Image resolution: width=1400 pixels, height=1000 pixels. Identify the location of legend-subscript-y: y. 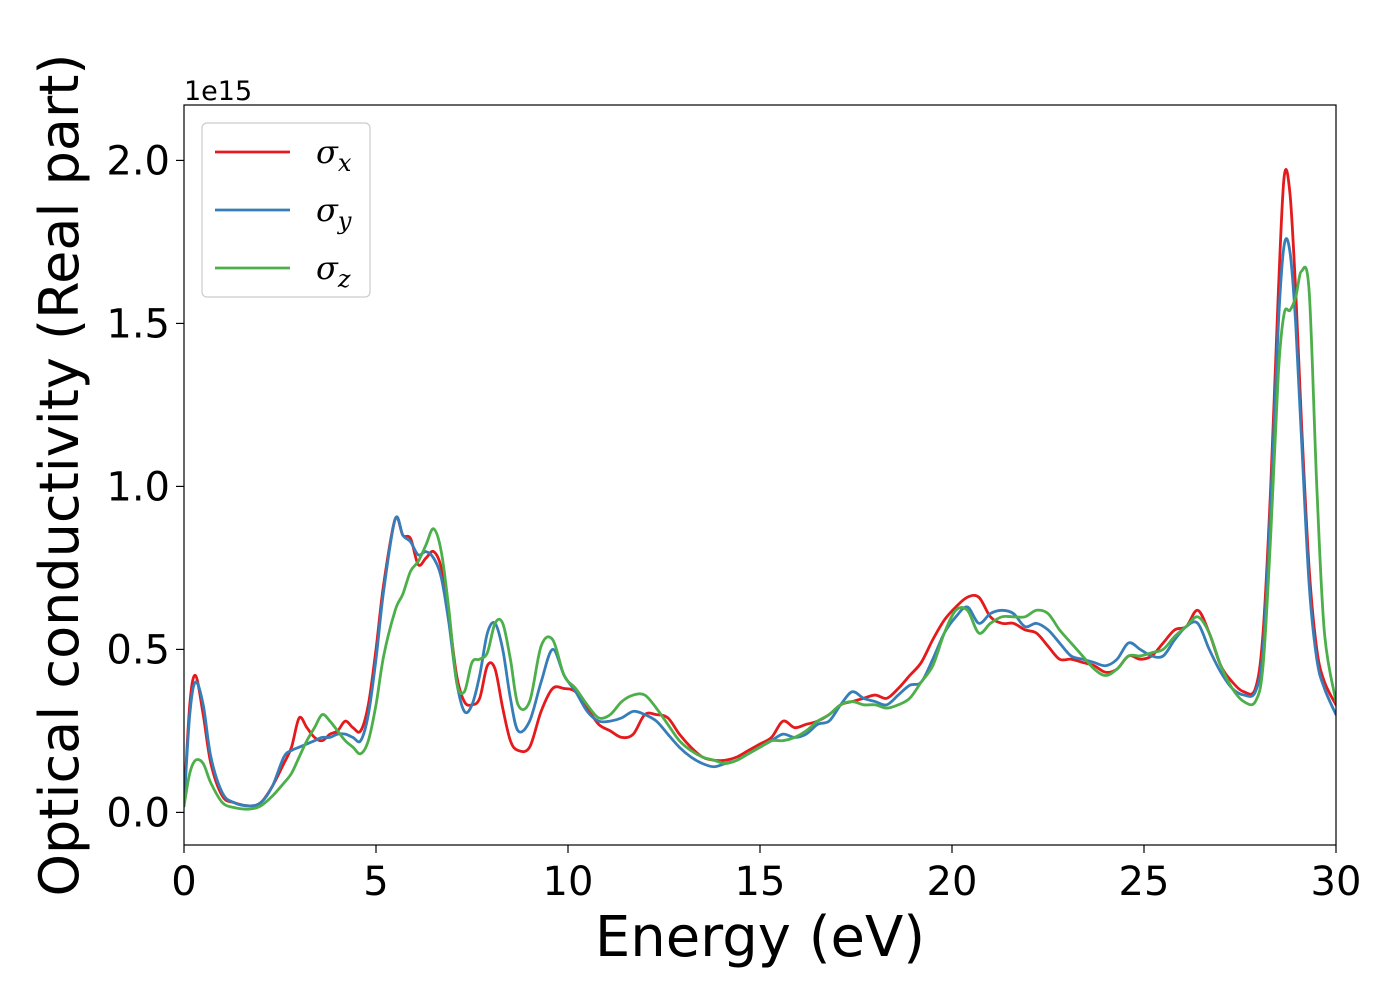
(344, 221).